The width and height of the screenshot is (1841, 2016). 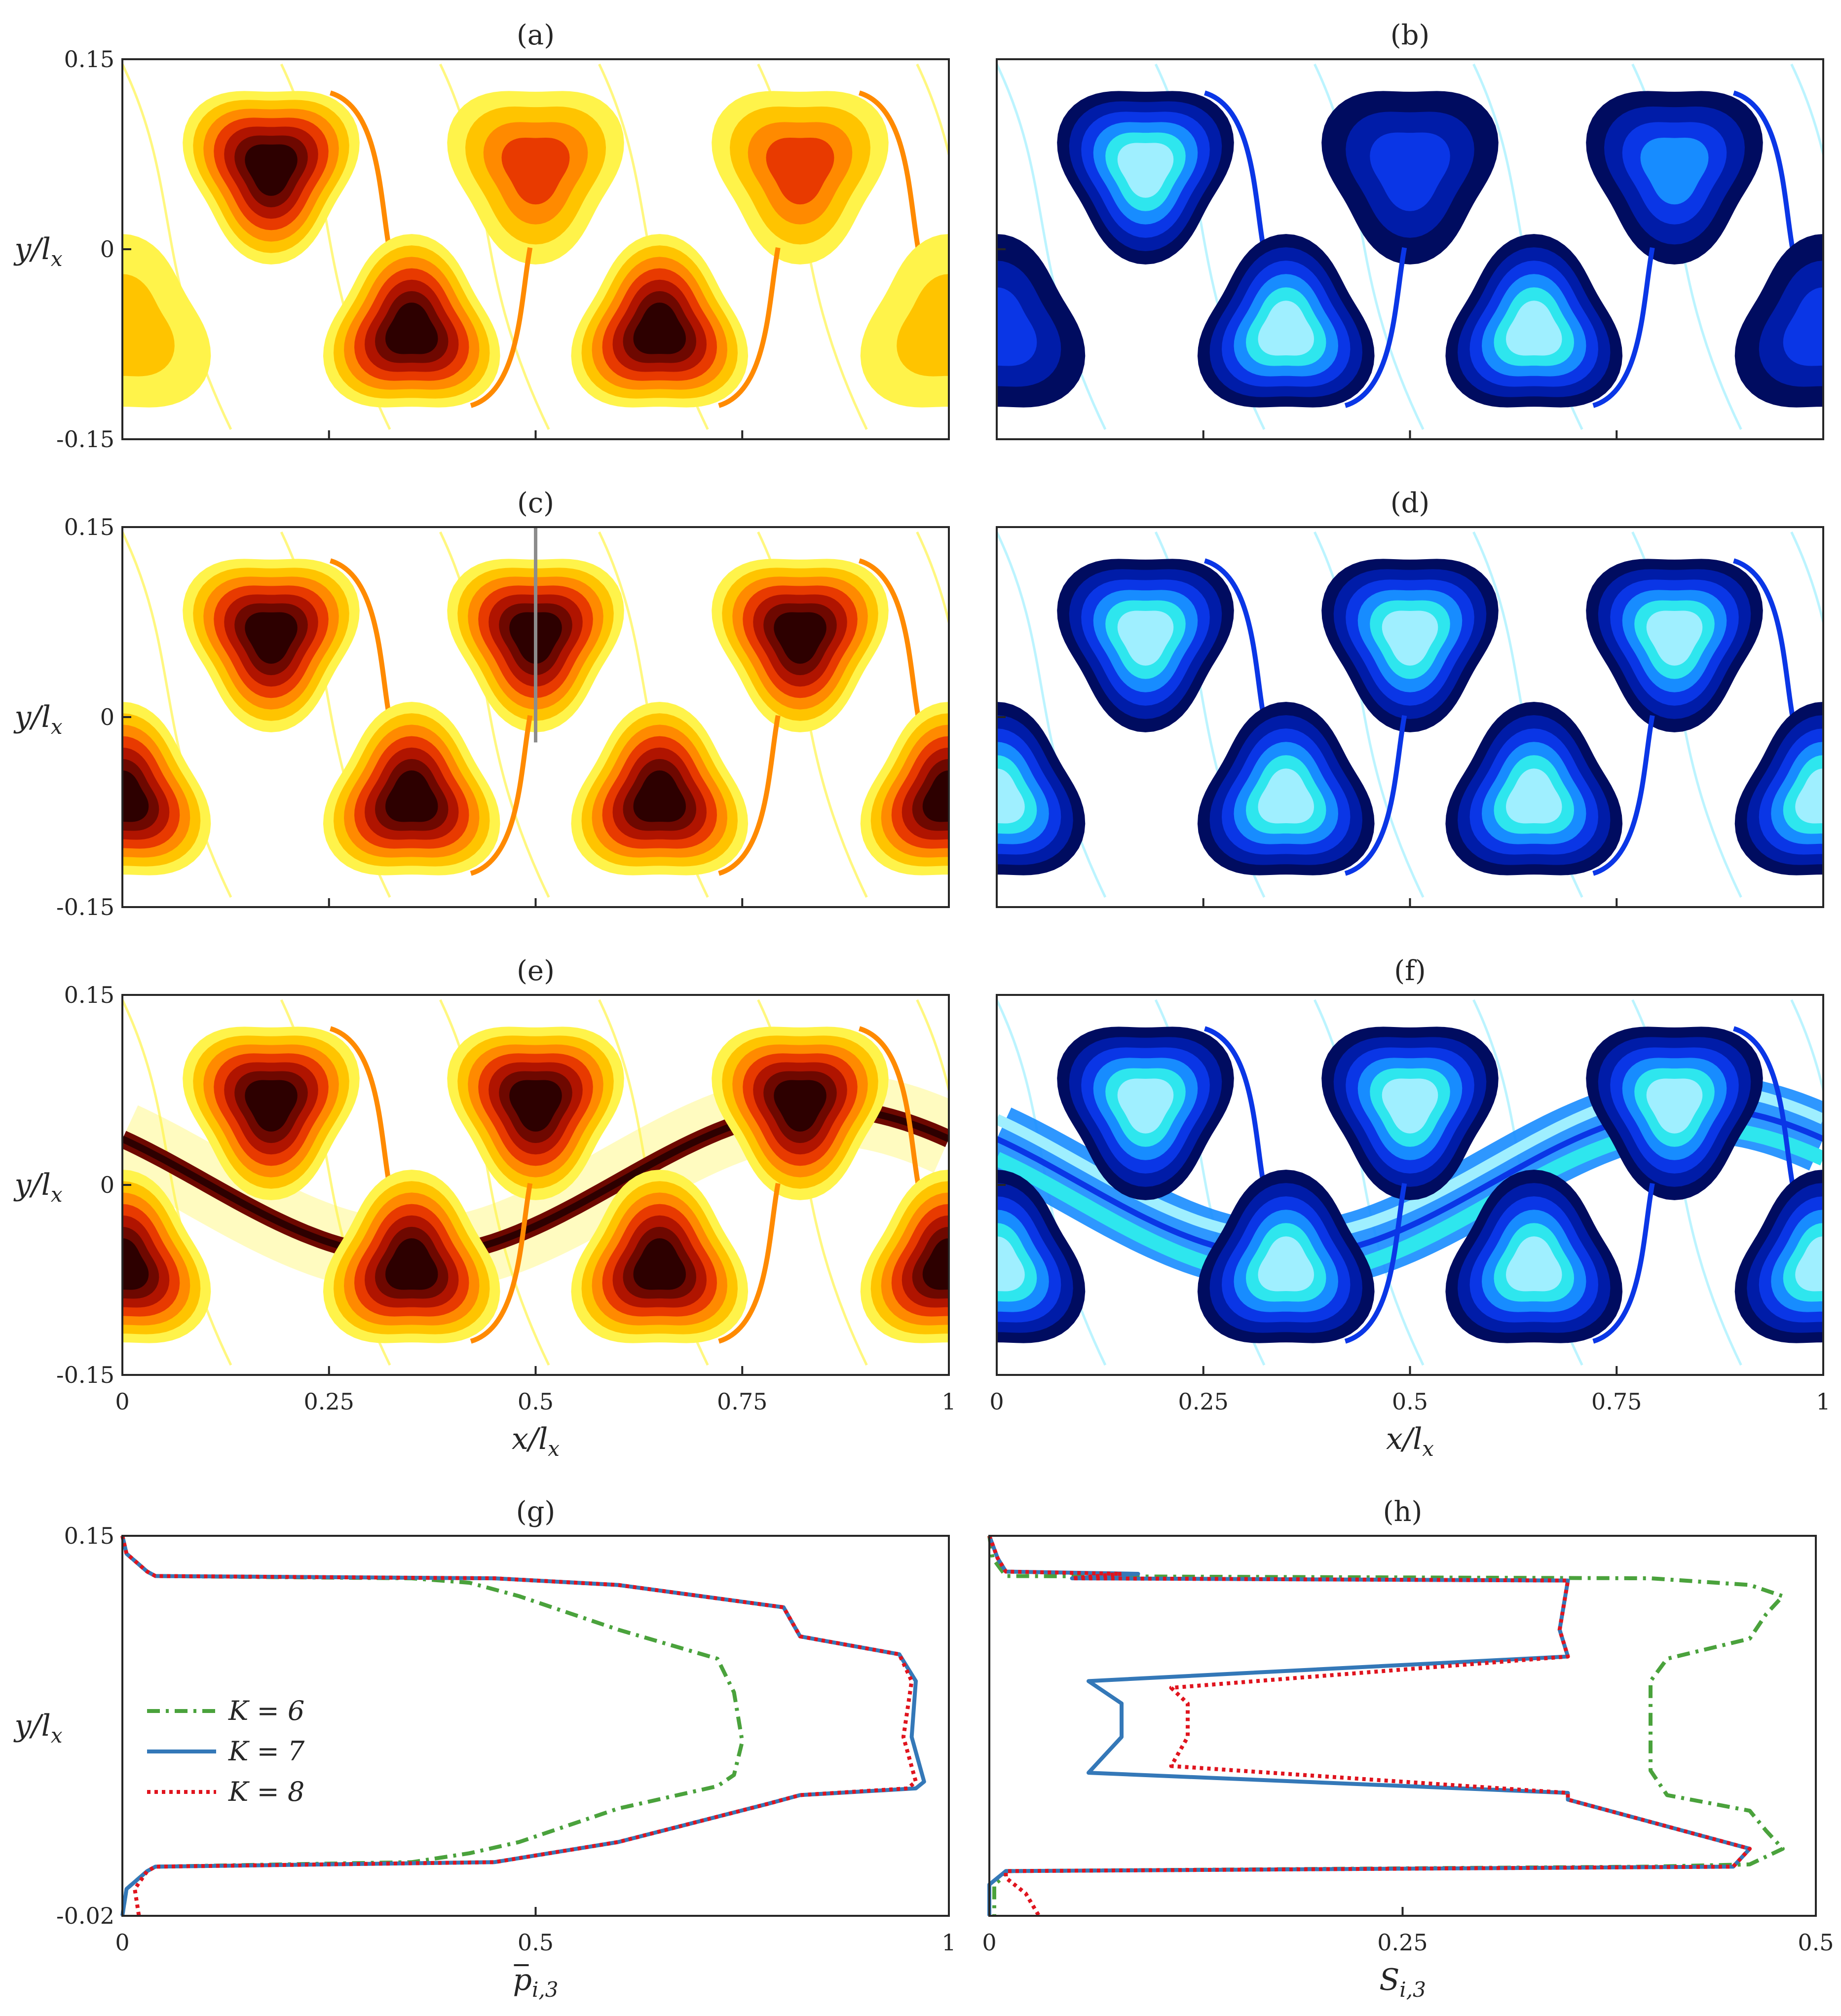 I want to click on y-tick-label: 0.15, so click(x=89, y=59).